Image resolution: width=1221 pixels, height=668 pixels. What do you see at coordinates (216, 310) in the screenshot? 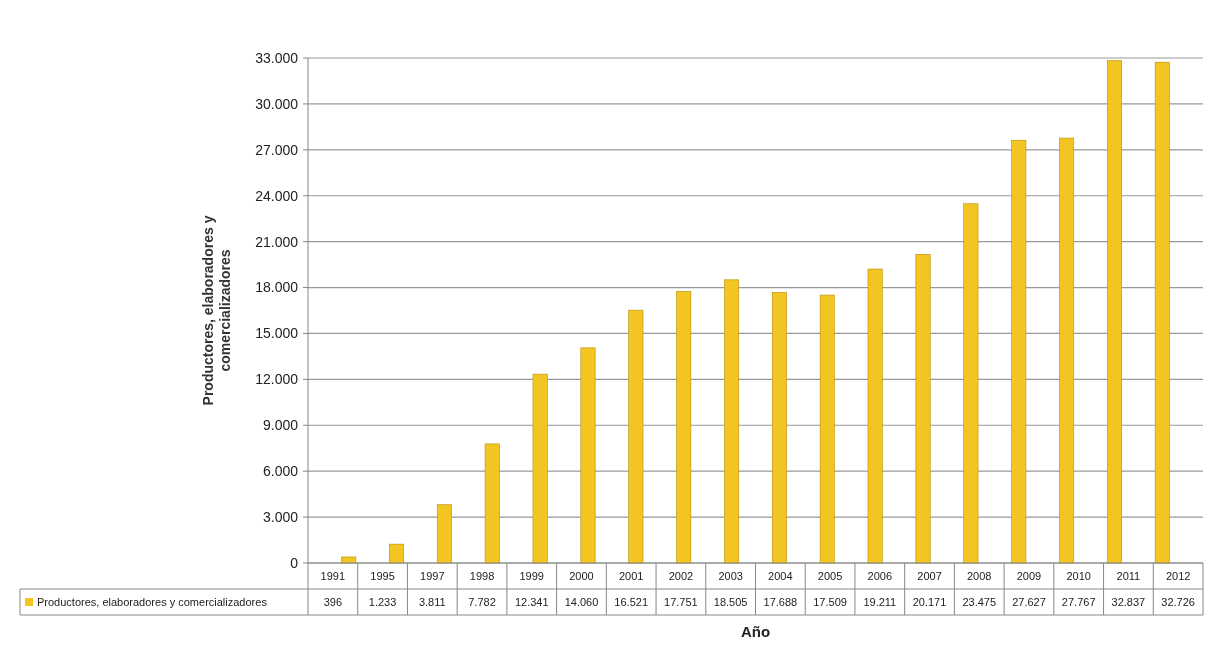
I see `y-axis-title: Productores, elaboradores y comercializadores` at bounding box center [216, 310].